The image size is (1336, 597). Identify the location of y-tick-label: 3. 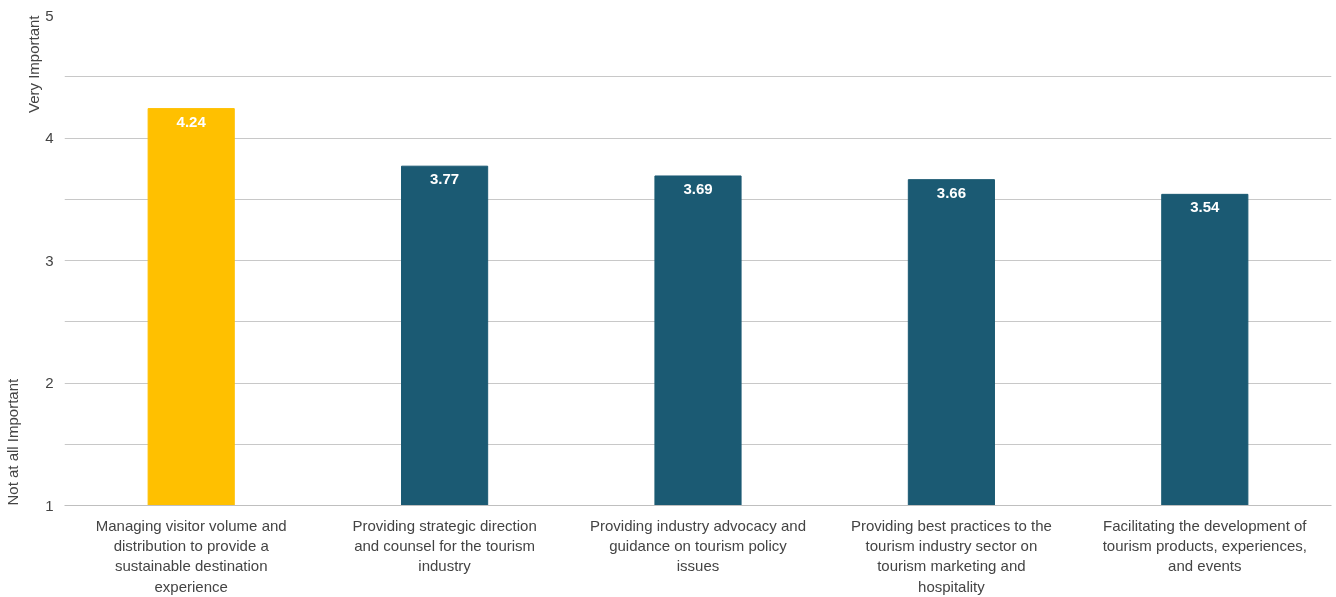
(49, 260).